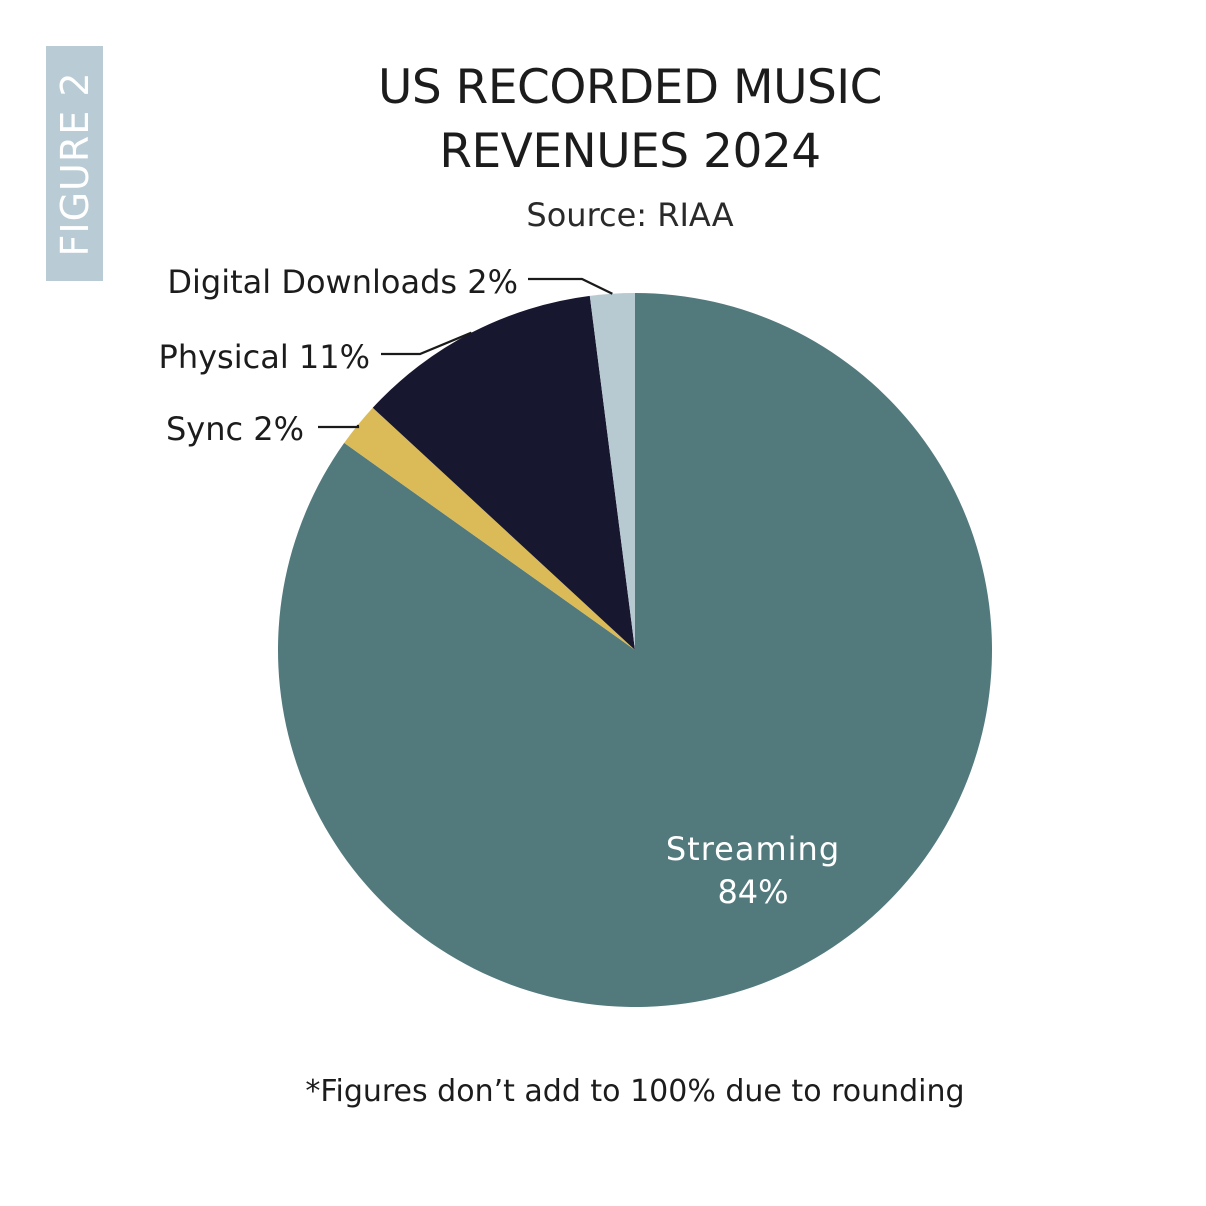 The height and width of the screenshot is (1206, 1206). I want to click on figure-tab: FIGURE 2, so click(74, 163).